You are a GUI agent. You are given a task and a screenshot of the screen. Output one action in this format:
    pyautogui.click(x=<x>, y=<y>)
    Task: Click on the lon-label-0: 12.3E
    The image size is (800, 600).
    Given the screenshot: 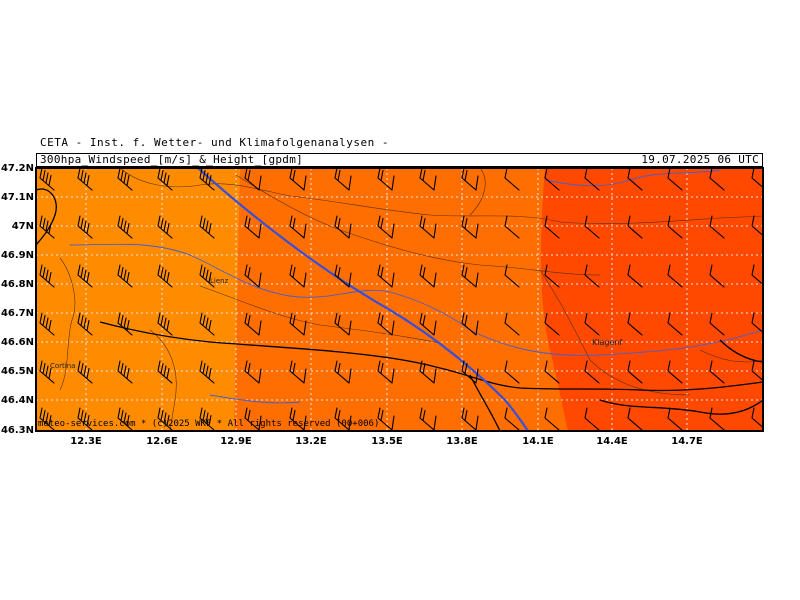 What is the action you would take?
    pyautogui.click(x=86, y=441)
    